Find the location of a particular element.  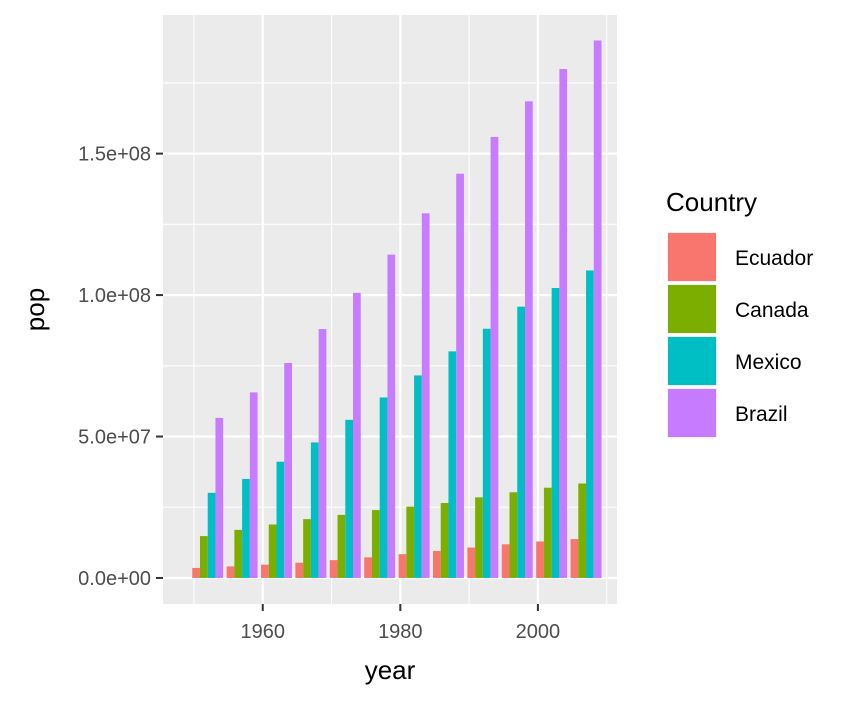

x-tick-label: 2000 is located at coordinates (538, 632).